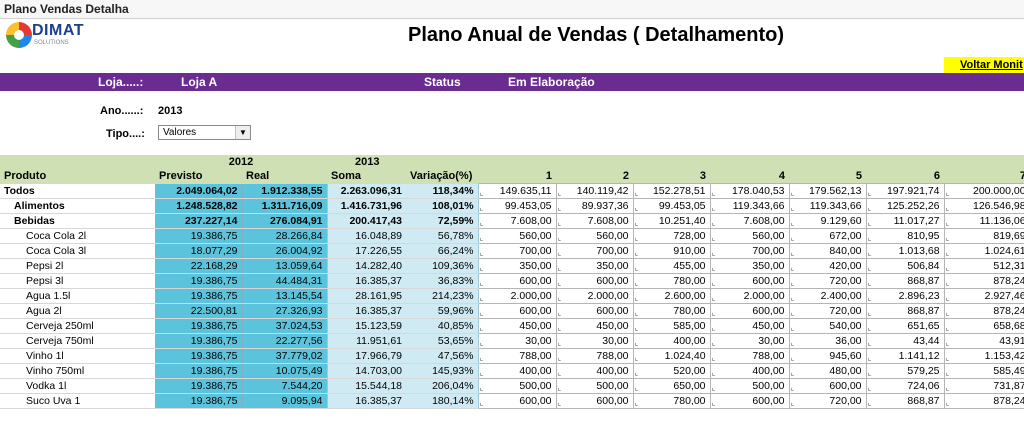  Describe the element at coordinates (671, 341) in the screenshot. I see `month-3-input: 400,00` at that location.